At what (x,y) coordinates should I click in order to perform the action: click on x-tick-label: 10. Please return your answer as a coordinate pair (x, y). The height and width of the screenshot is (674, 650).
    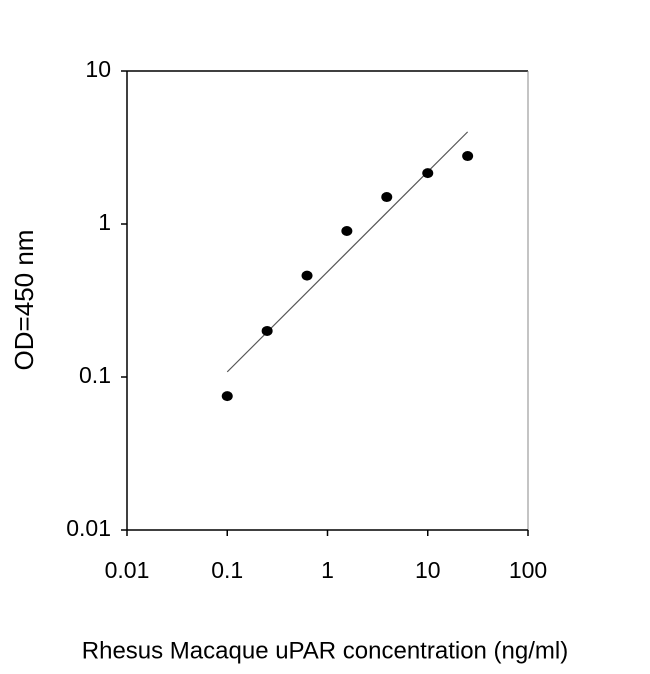
    Looking at the image, I should click on (428, 570).